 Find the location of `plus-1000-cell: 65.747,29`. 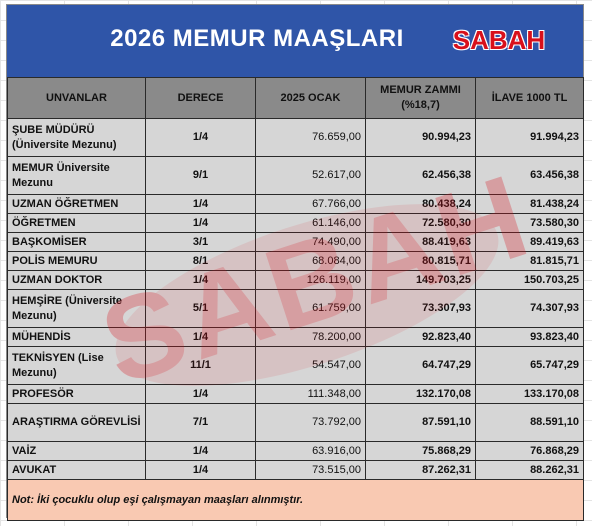

plus-1000-cell: 65.747,29 is located at coordinates (529, 365).